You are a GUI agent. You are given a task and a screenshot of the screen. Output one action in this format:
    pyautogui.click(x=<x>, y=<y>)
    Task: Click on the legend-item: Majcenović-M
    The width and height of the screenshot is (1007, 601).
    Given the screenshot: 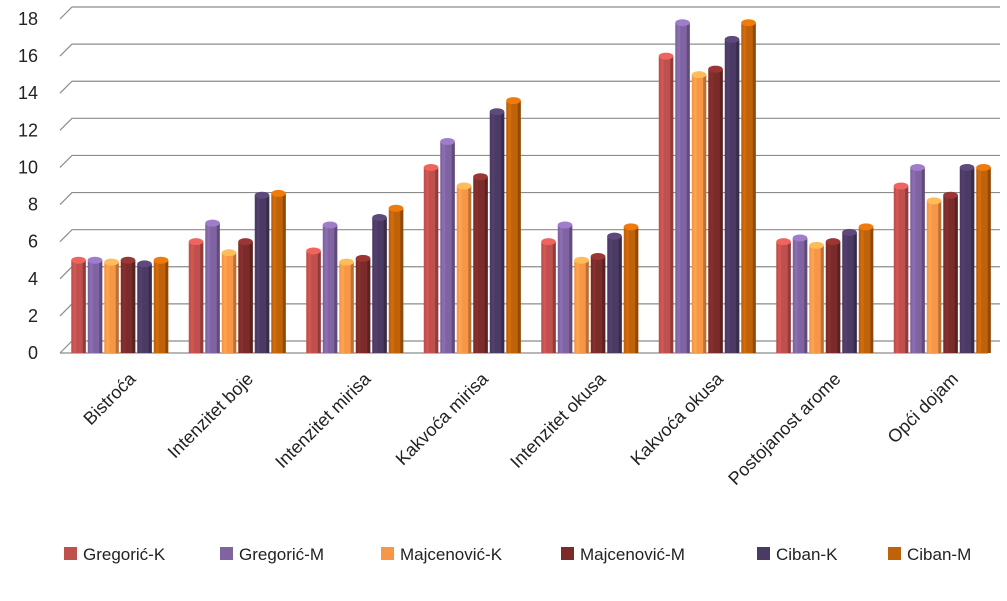 What is the action you would take?
    pyautogui.click(x=623, y=554)
    